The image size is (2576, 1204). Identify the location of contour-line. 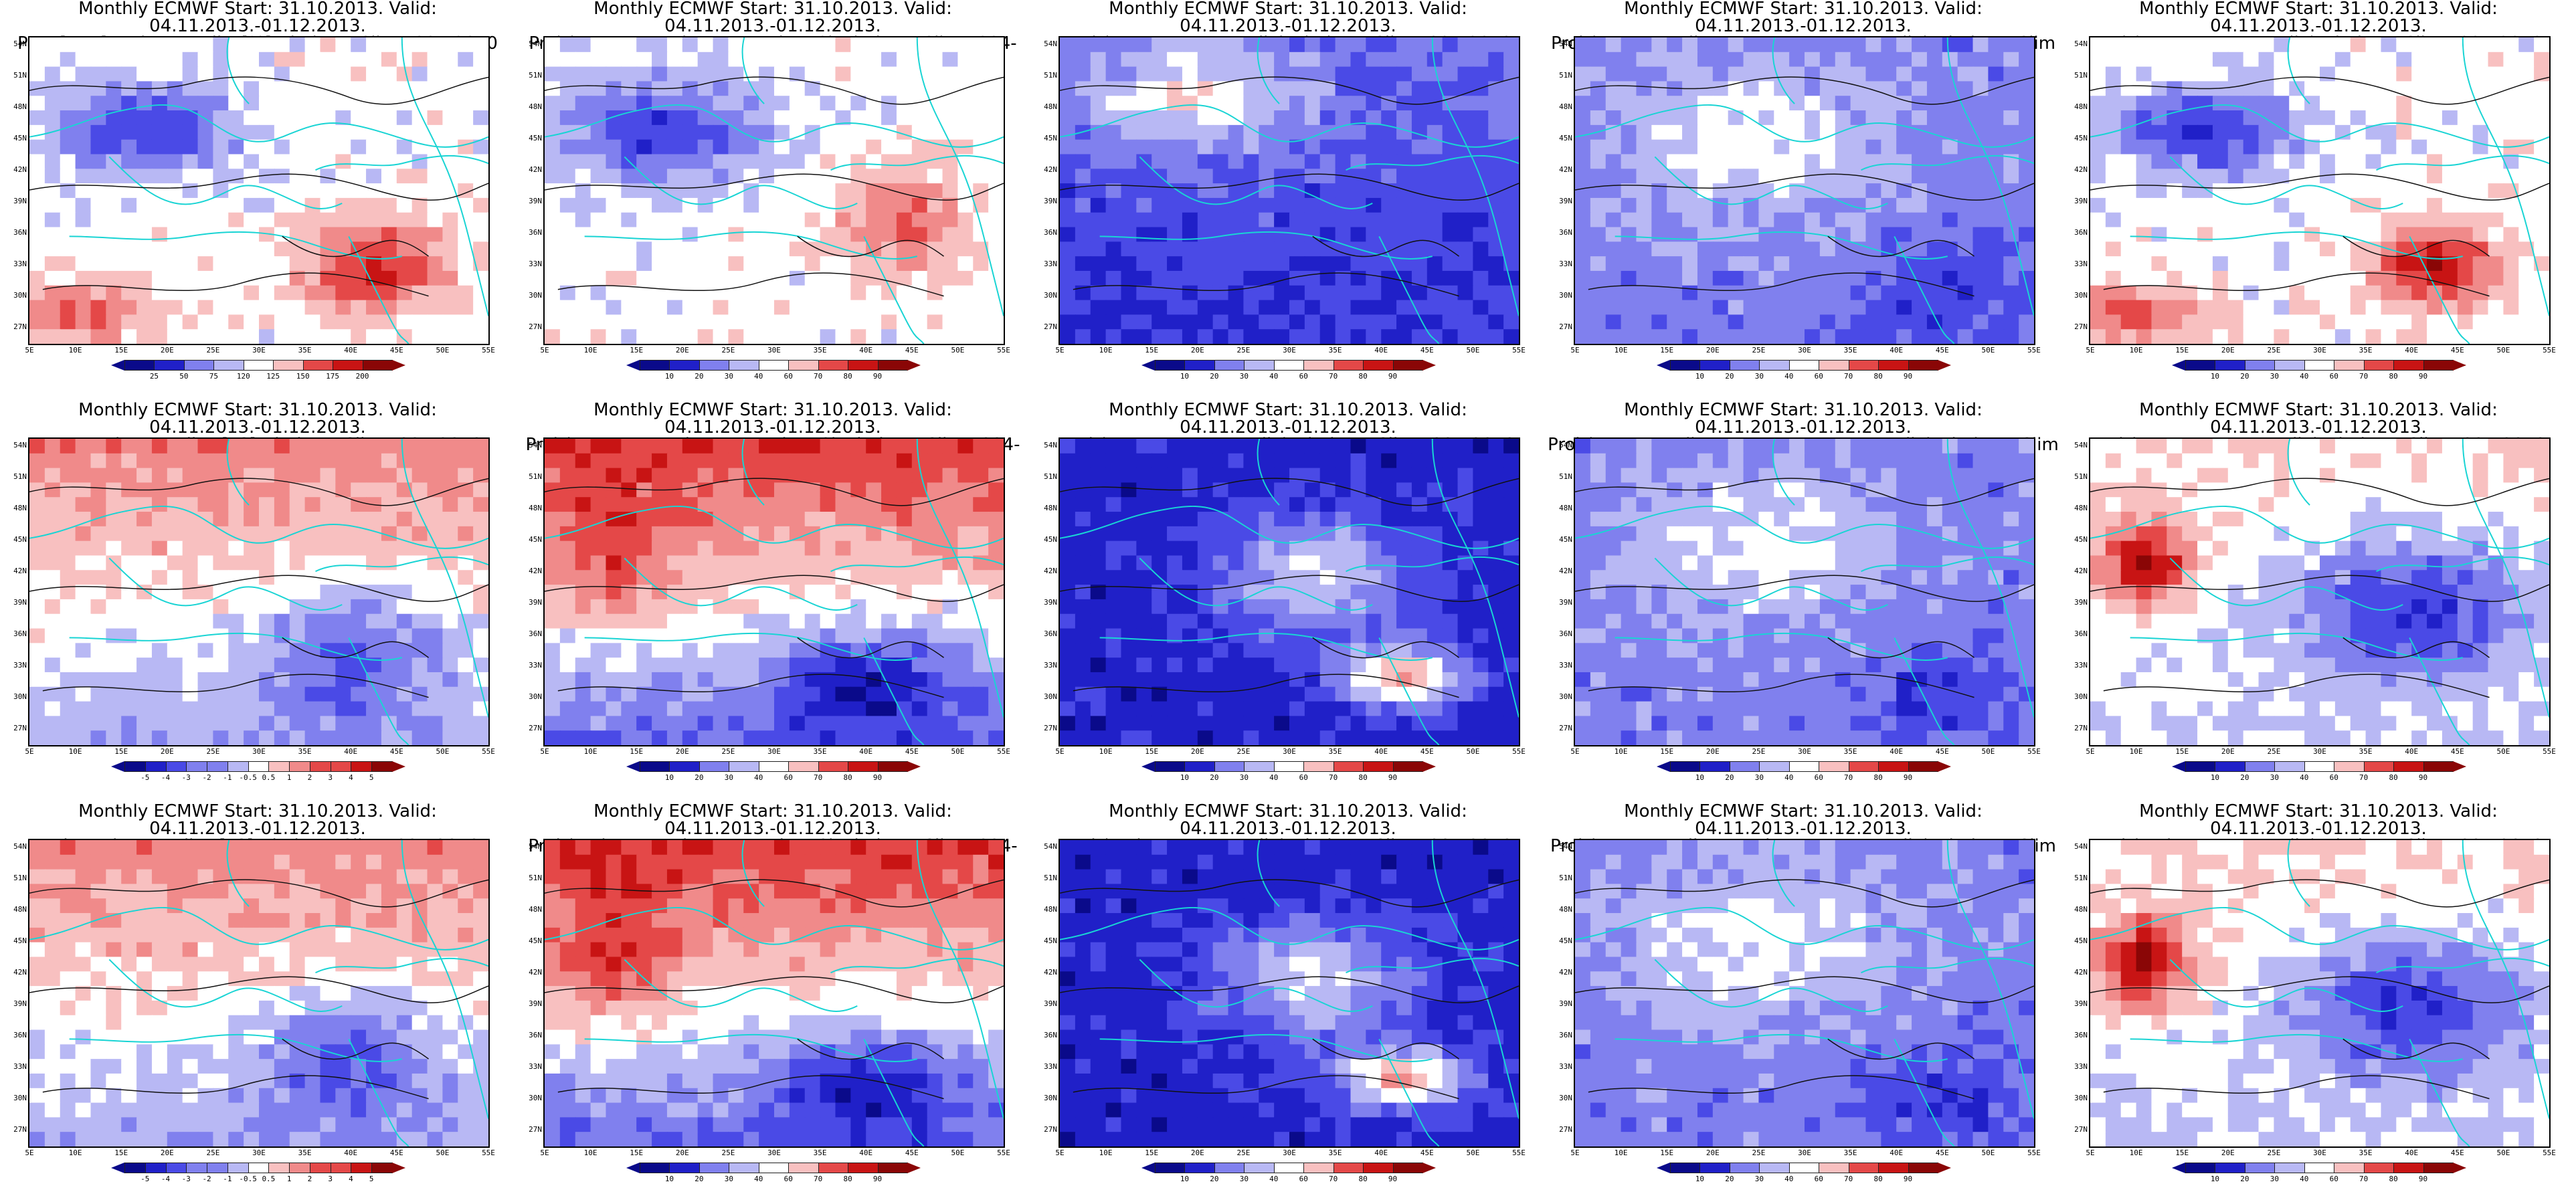
(258, 588).